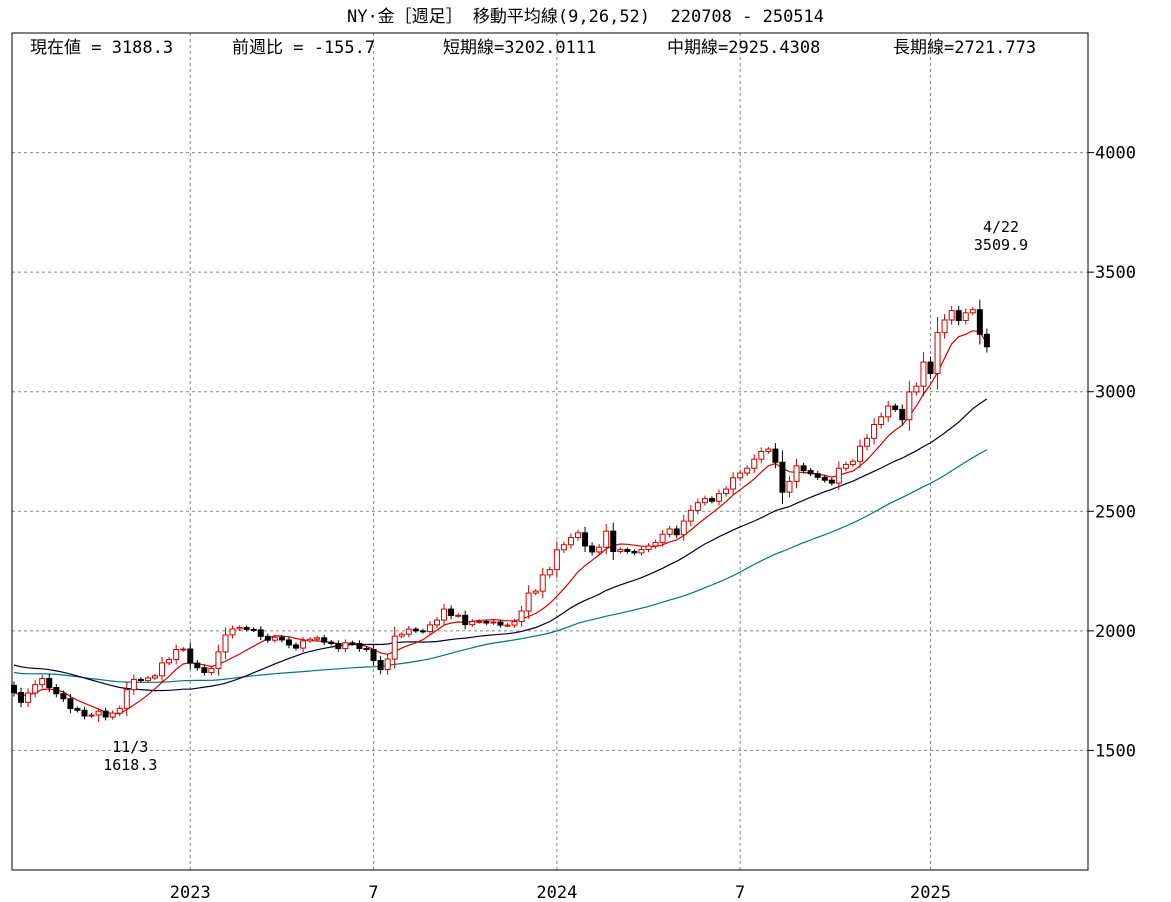 This screenshot has height=902, width=1171. Describe the element at coordinates (1001, 245) in the screenshot. I see `high-value-label: 3509.9` at that location.